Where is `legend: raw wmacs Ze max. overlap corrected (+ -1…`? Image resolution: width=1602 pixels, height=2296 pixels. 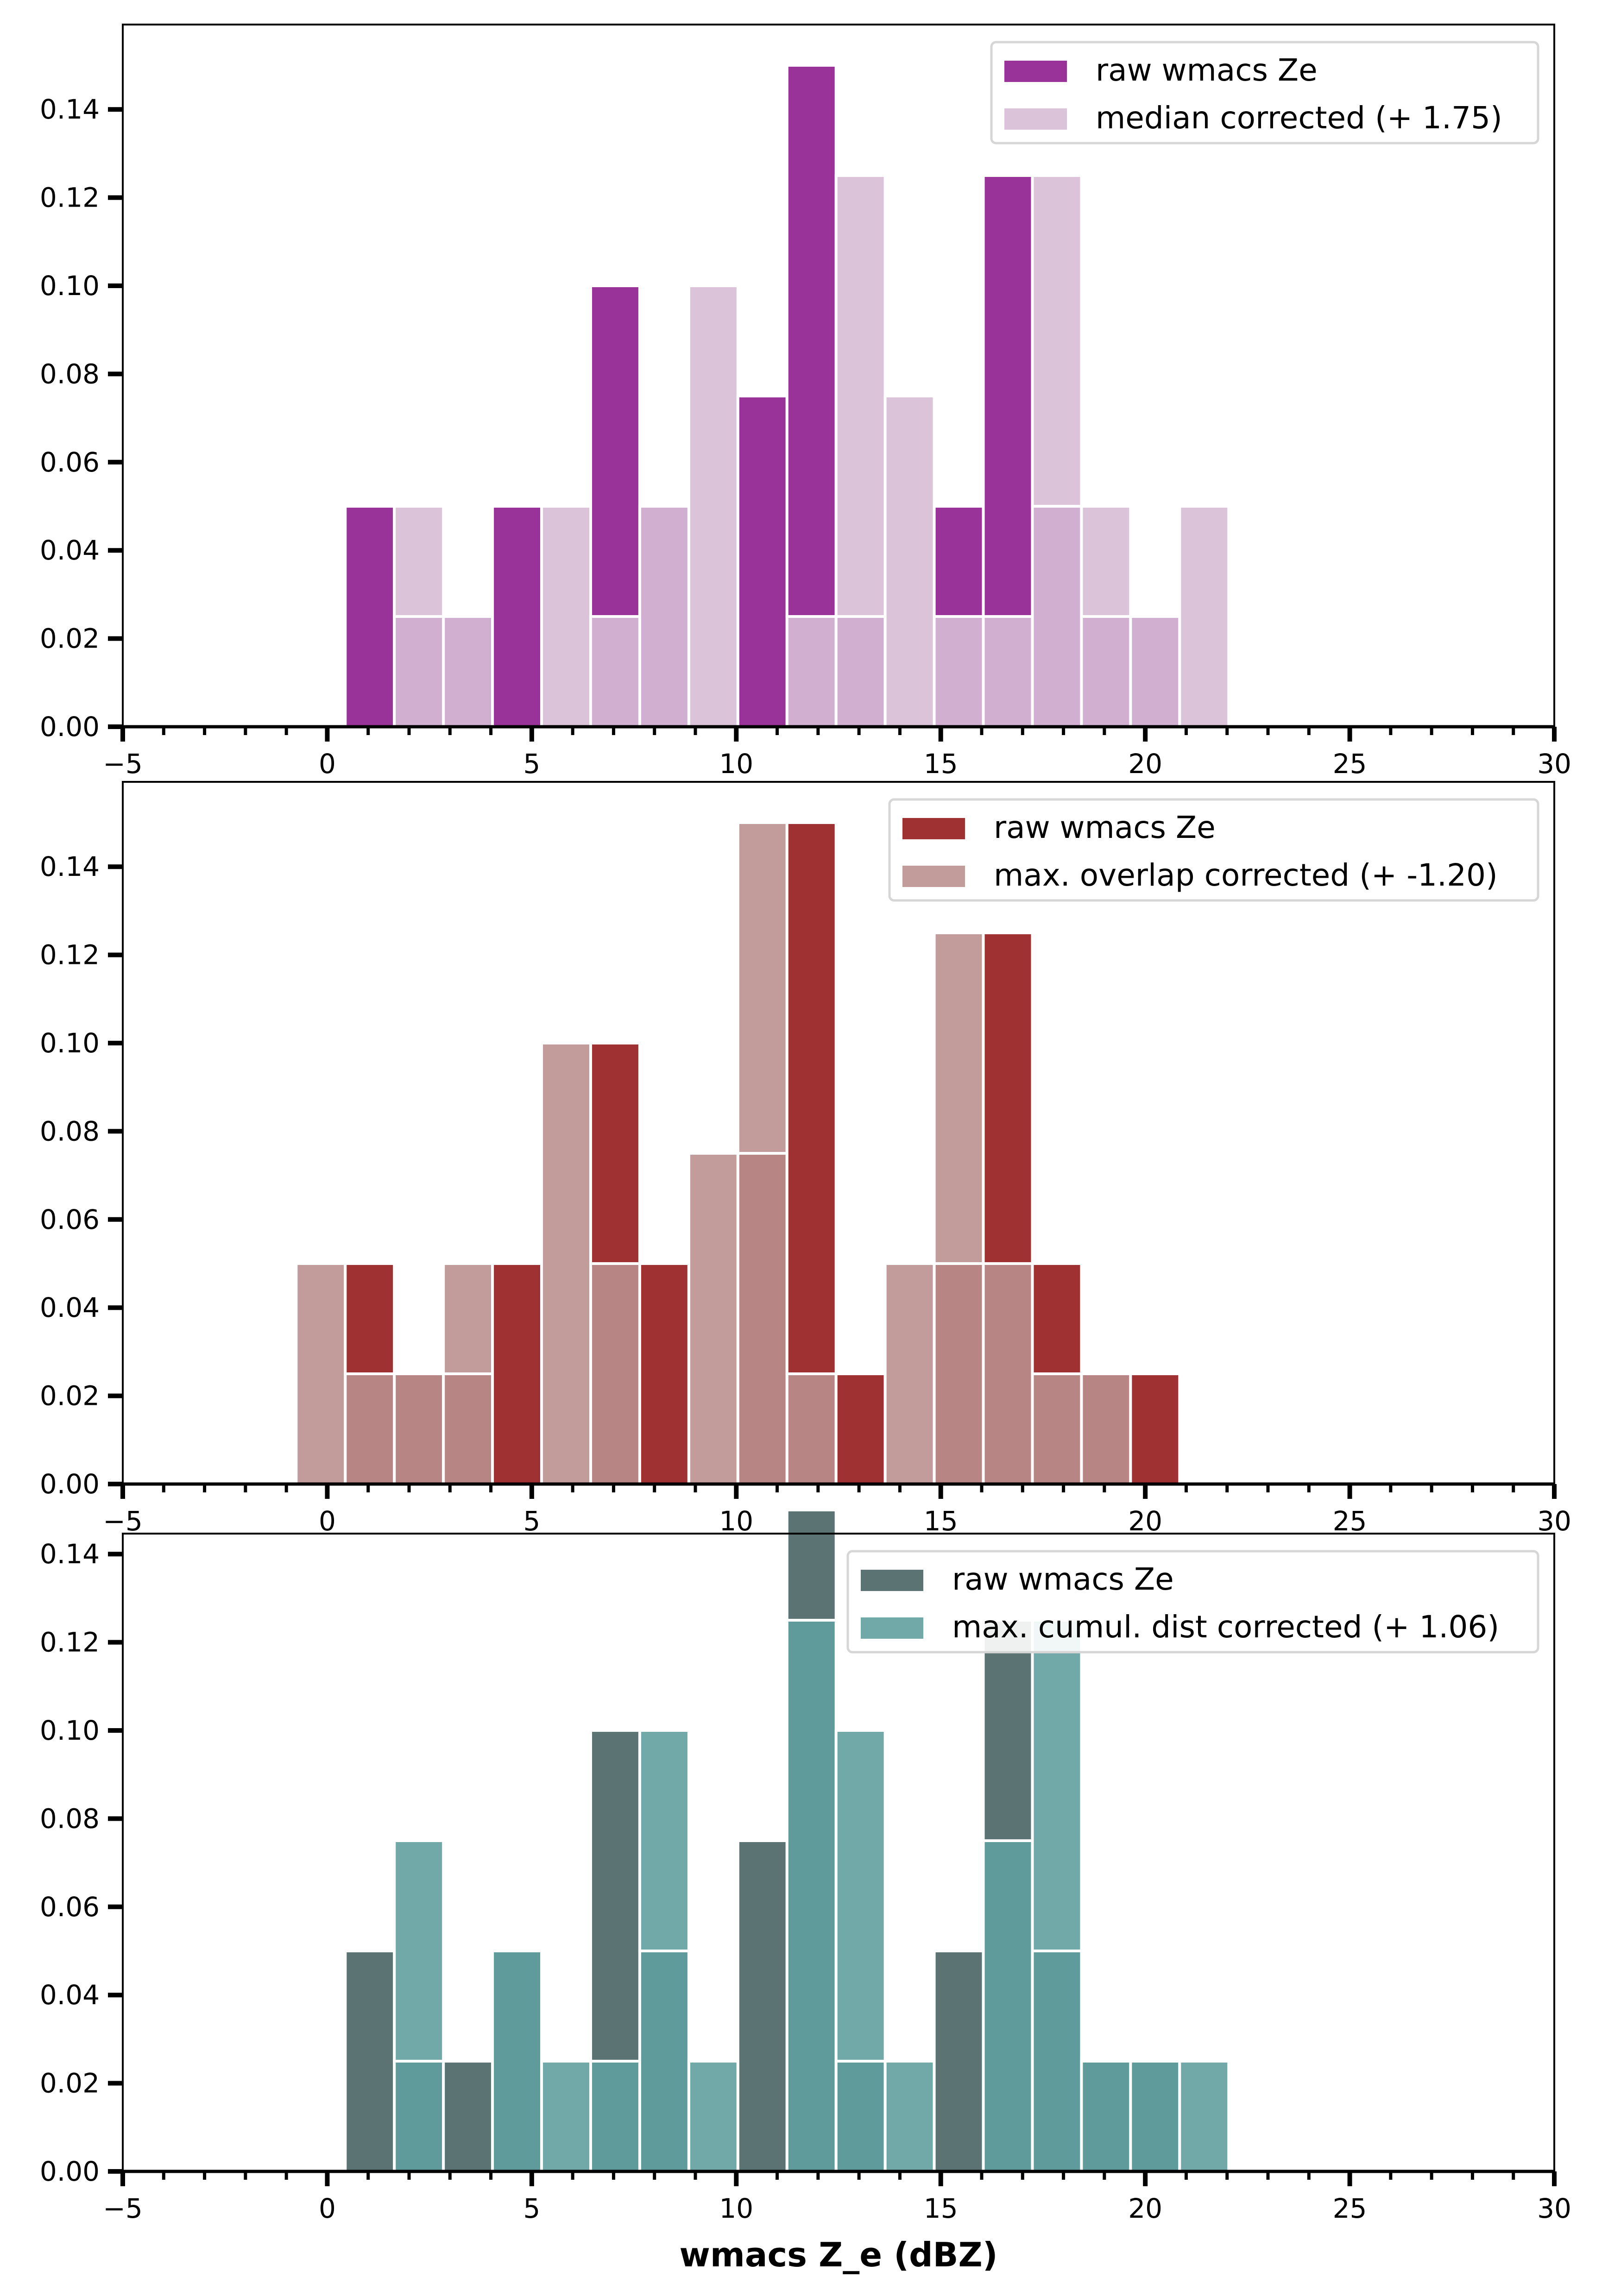
legend: raw wmacs Ze max. overlap corrected (+ -1… is located at coordinates (1213, 850).